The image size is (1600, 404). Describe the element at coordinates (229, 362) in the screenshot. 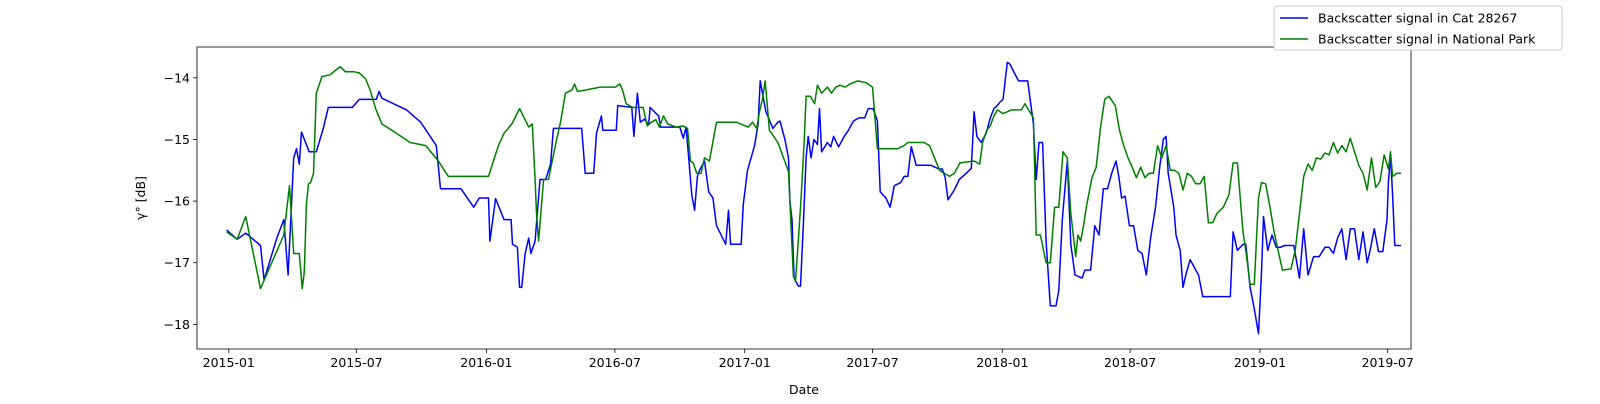

I see `x-tick-label: 2015-01` at that location.